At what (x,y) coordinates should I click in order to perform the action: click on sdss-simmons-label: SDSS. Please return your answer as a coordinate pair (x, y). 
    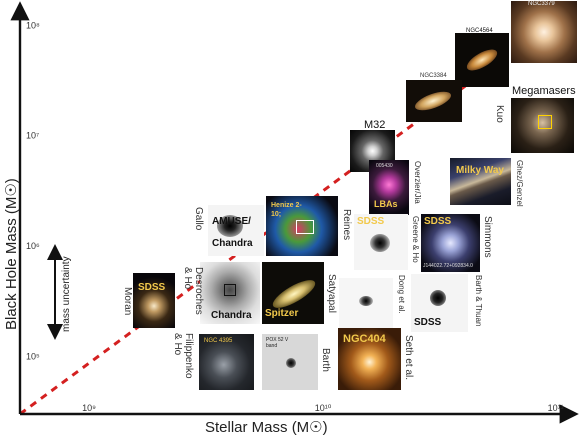
    Looking at the image, I should click on (438, 221).